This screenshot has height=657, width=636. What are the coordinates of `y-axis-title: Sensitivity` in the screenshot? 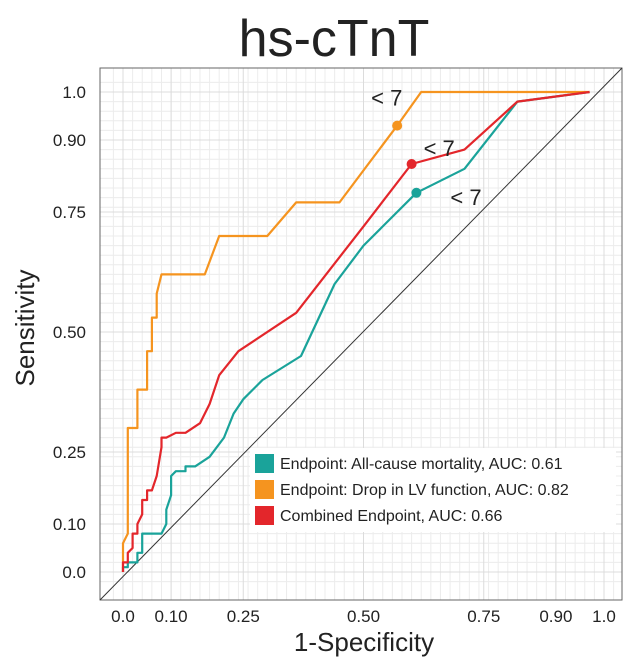 It's located at (25, 327).